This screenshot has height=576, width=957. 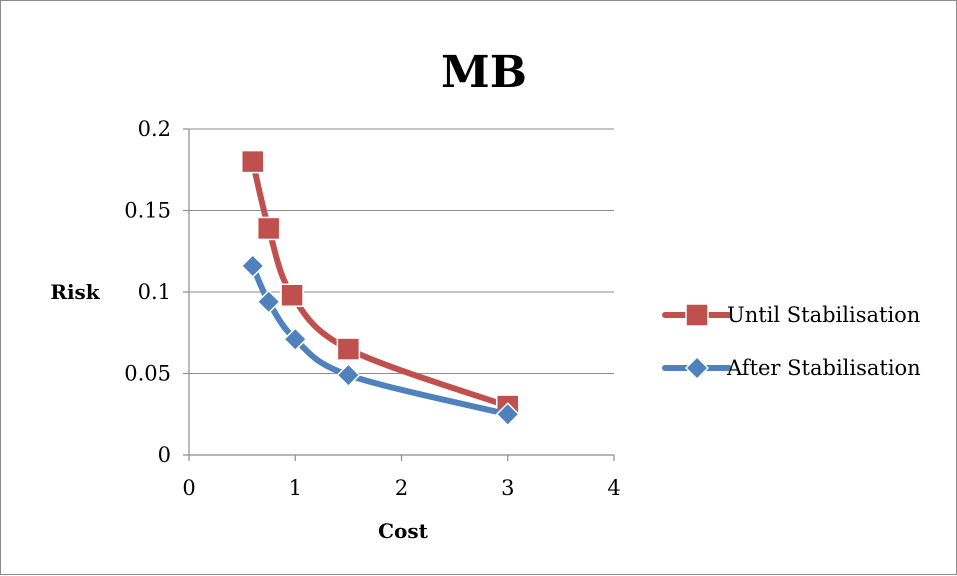 What do you see at coordinates (823, 368) in the screenshot?
I see `legend-label: After Stabilisation` at bounding box center [823, 368].